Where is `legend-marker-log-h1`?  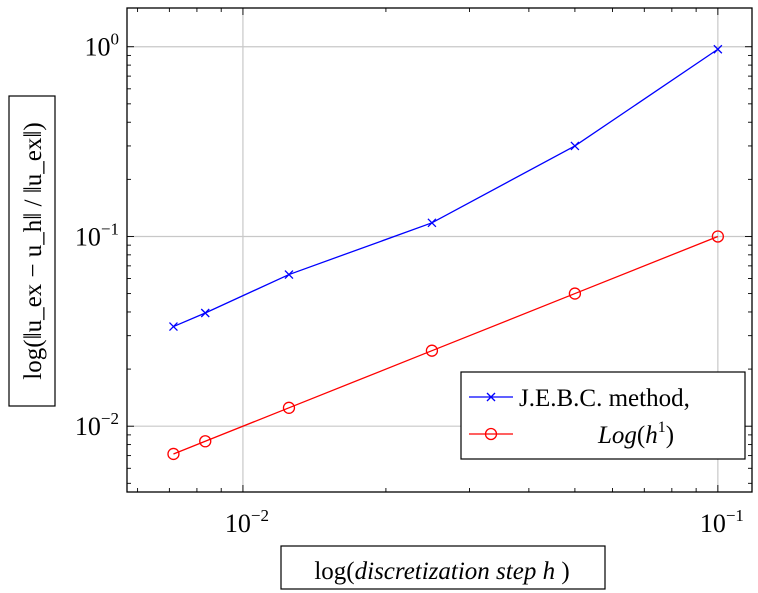
legend-marker-log-h1 is located at coordinates (491, 434).